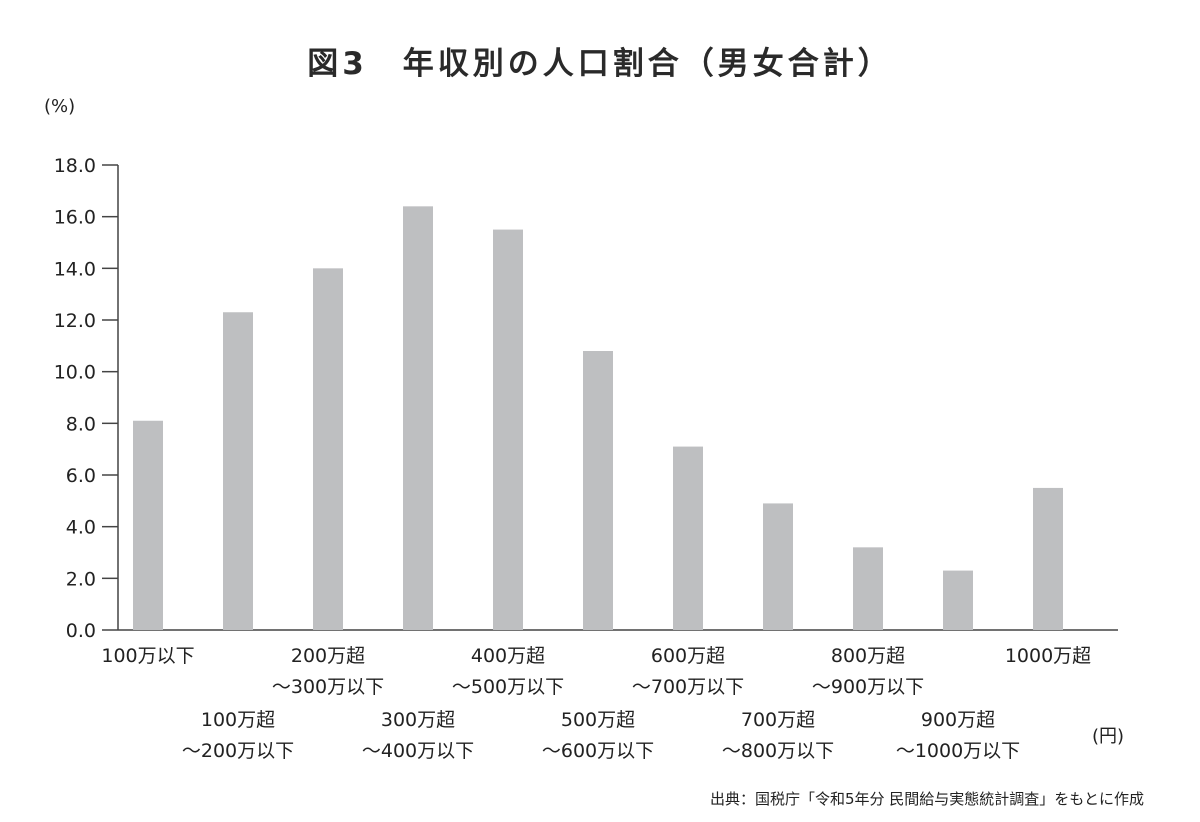 This screenshot has width=1200, height=822. Describe the element at coordinates (81, 424) in the screenshot. I see `y-tick-label: 8.0` at that location.